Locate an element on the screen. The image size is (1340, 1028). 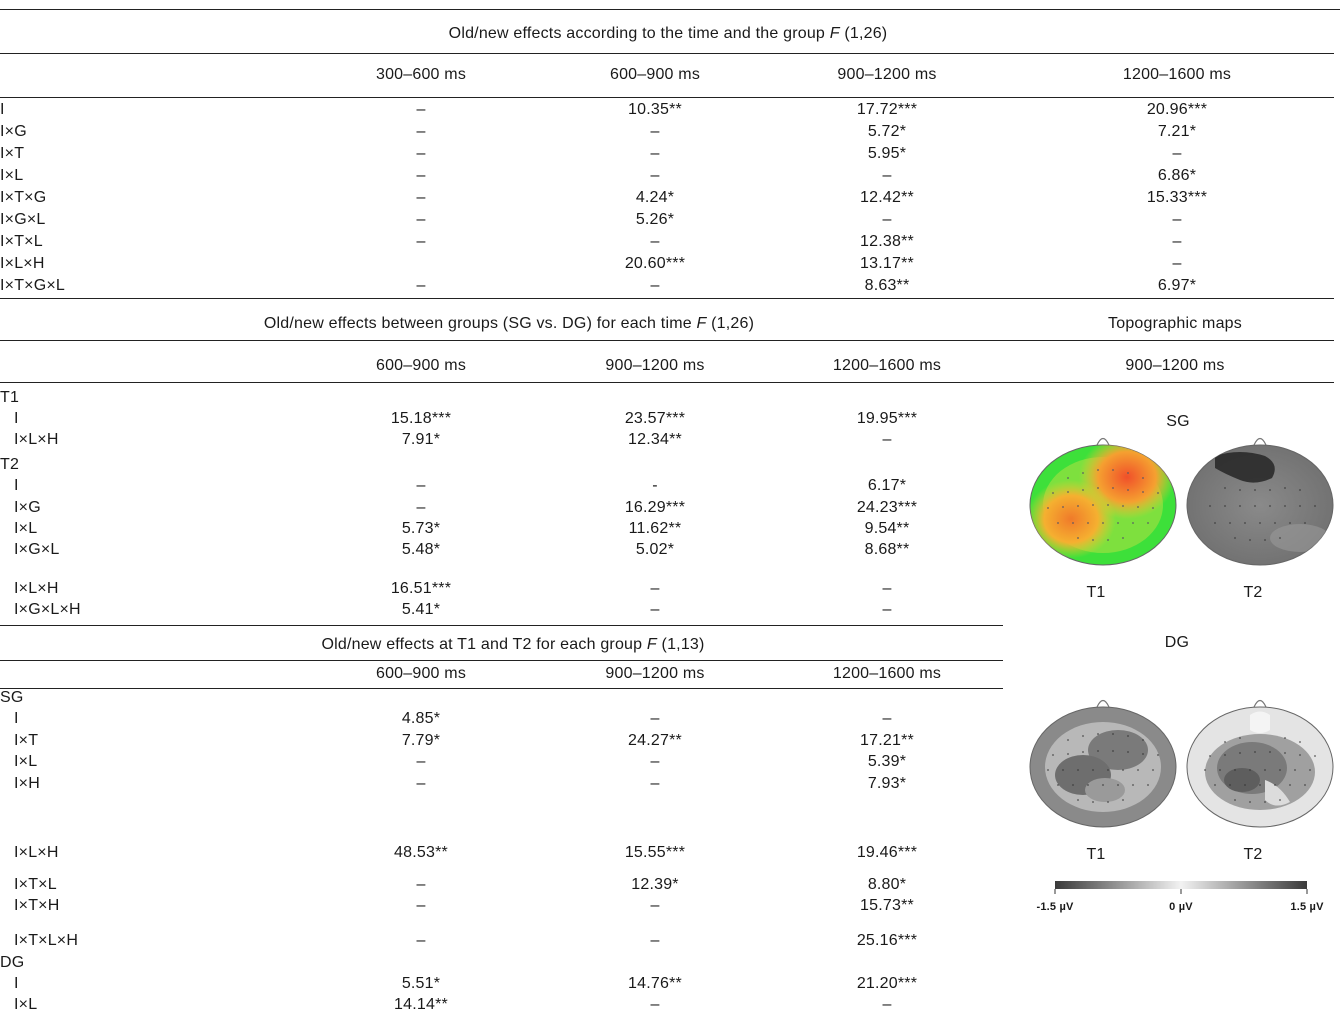
table3-group-label: DG is located at coordinates (12, 962).